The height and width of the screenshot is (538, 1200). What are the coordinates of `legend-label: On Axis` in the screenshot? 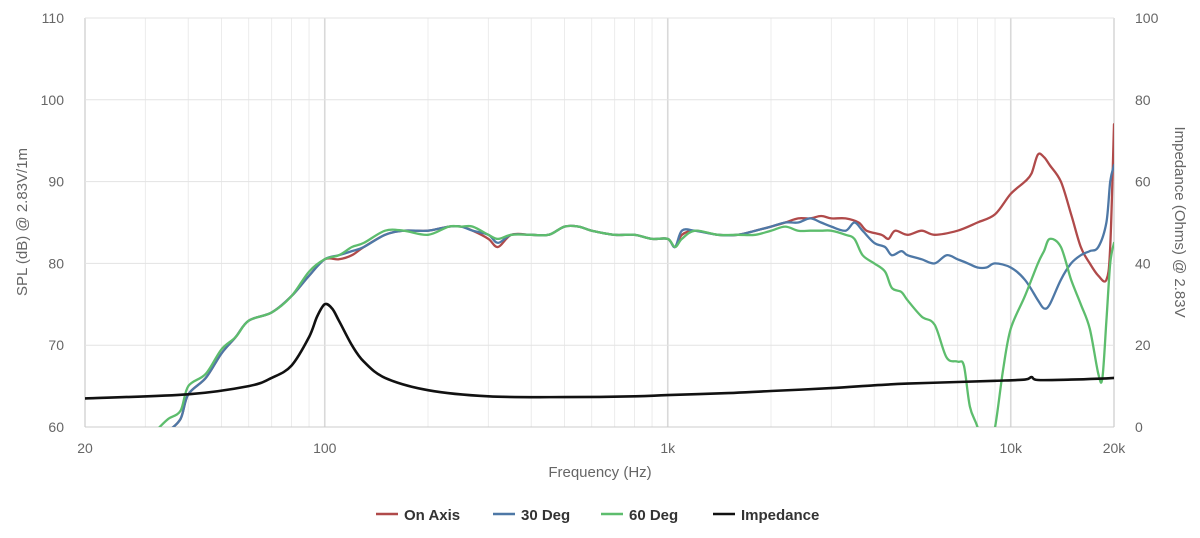 It's located at (432, 515).